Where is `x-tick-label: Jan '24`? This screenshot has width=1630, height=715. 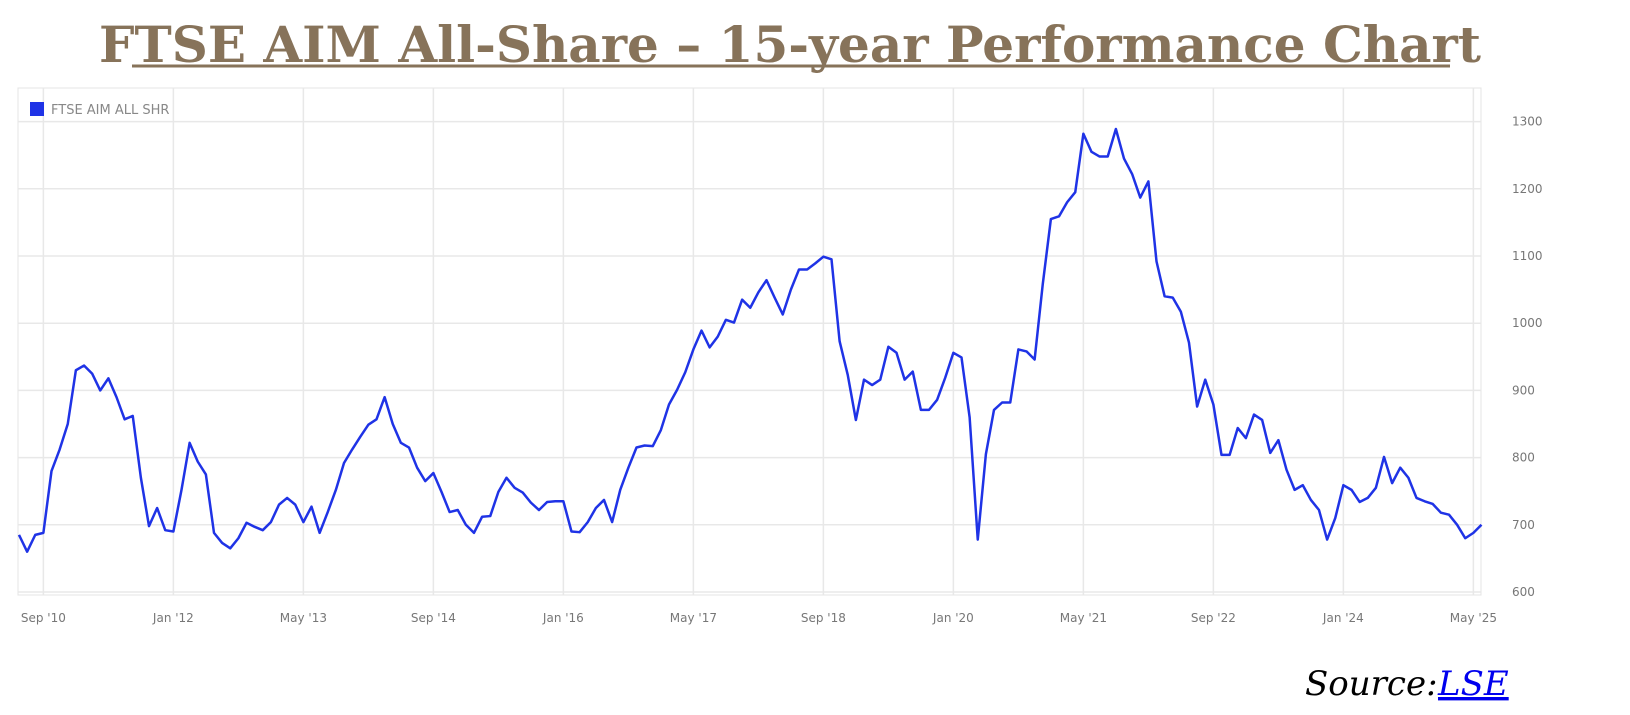
x-tick-label: Jan '24 is located at coordinates (1343, 618).